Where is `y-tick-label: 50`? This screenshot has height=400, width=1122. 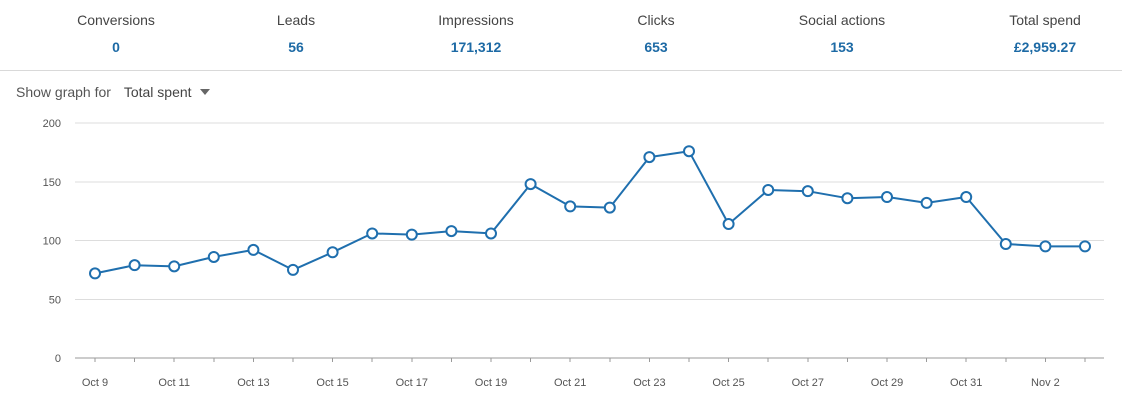 y-tick-label: 50 is located at coordinates (55, 300).